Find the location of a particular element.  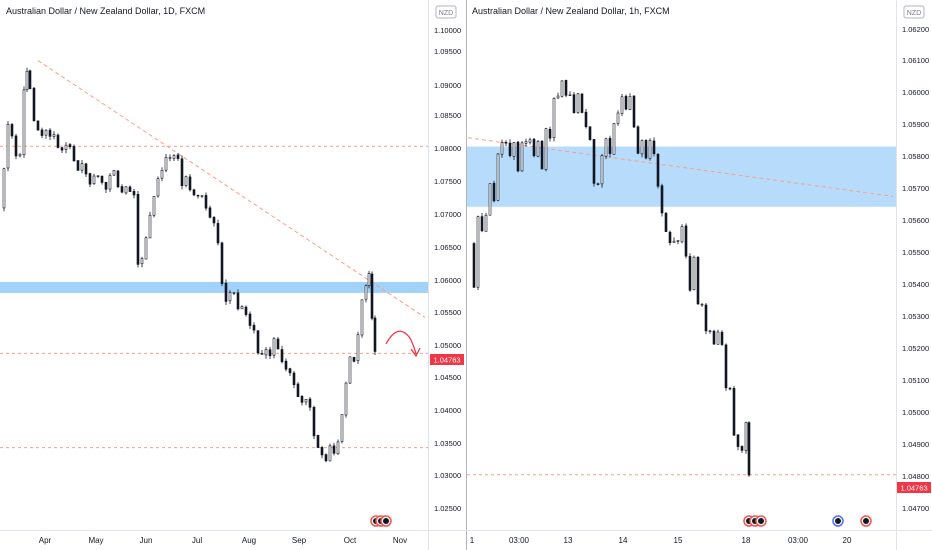

right-y-tick: 1.06200 is located at coordinates (915, 29).